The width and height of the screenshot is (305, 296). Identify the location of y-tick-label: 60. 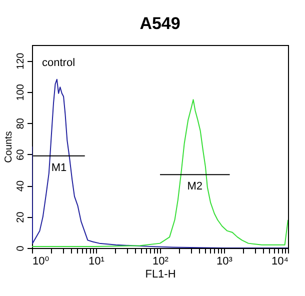
(21, 154).